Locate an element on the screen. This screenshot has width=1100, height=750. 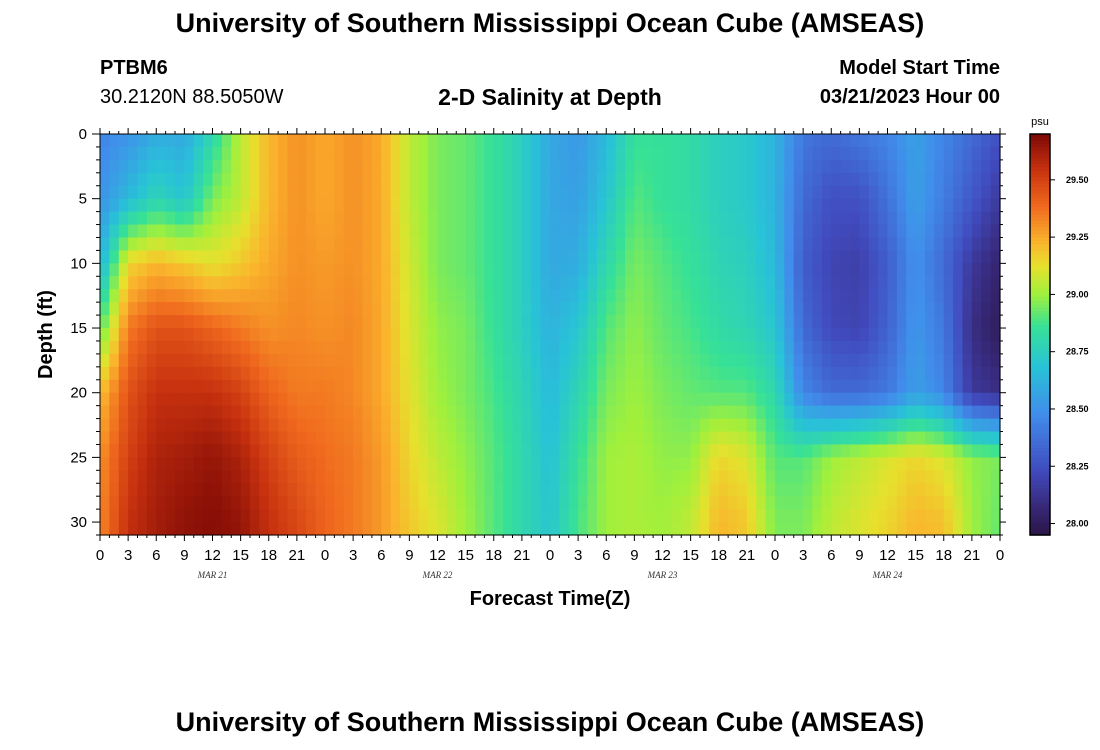
colorbar-tick-label: 28.50 is located at coordinates (1077, 409).